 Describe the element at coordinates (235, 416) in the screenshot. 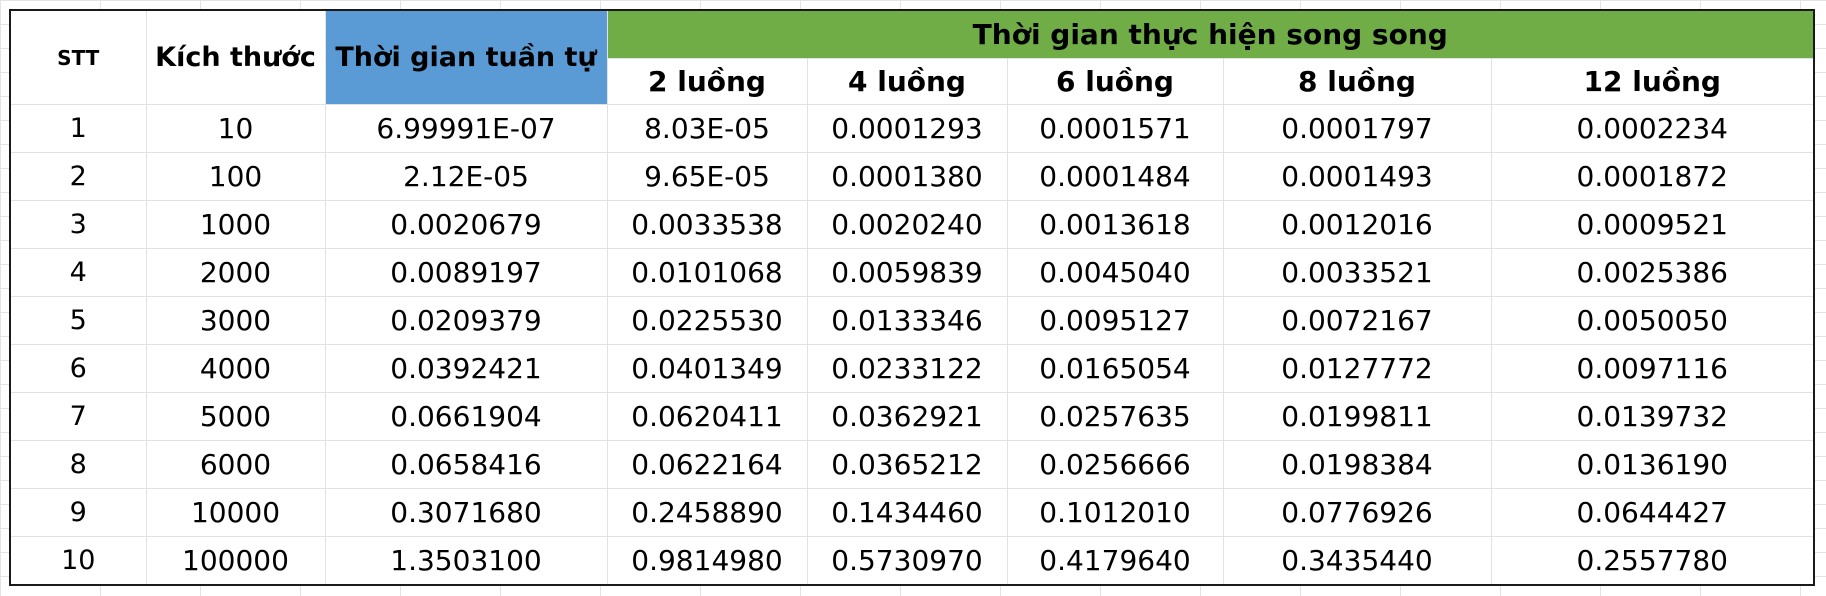

I see `size-cell: 5000` at that location.